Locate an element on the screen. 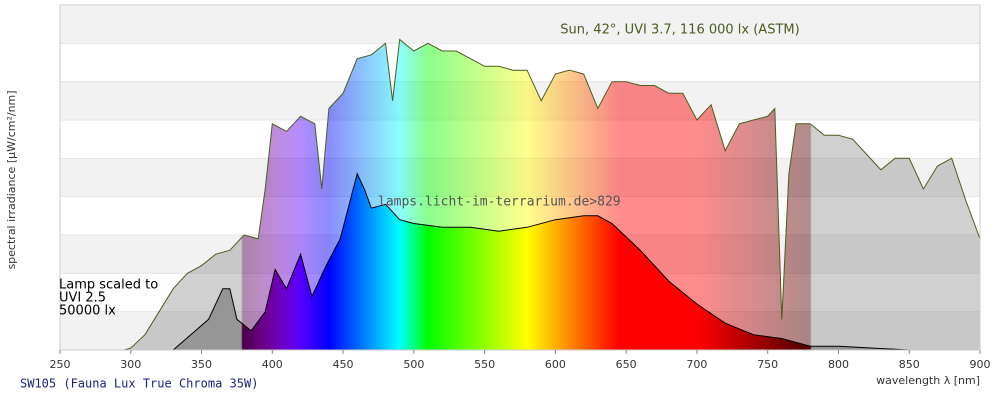  x-tick-label: 850 is located at coordinates (909, 364).